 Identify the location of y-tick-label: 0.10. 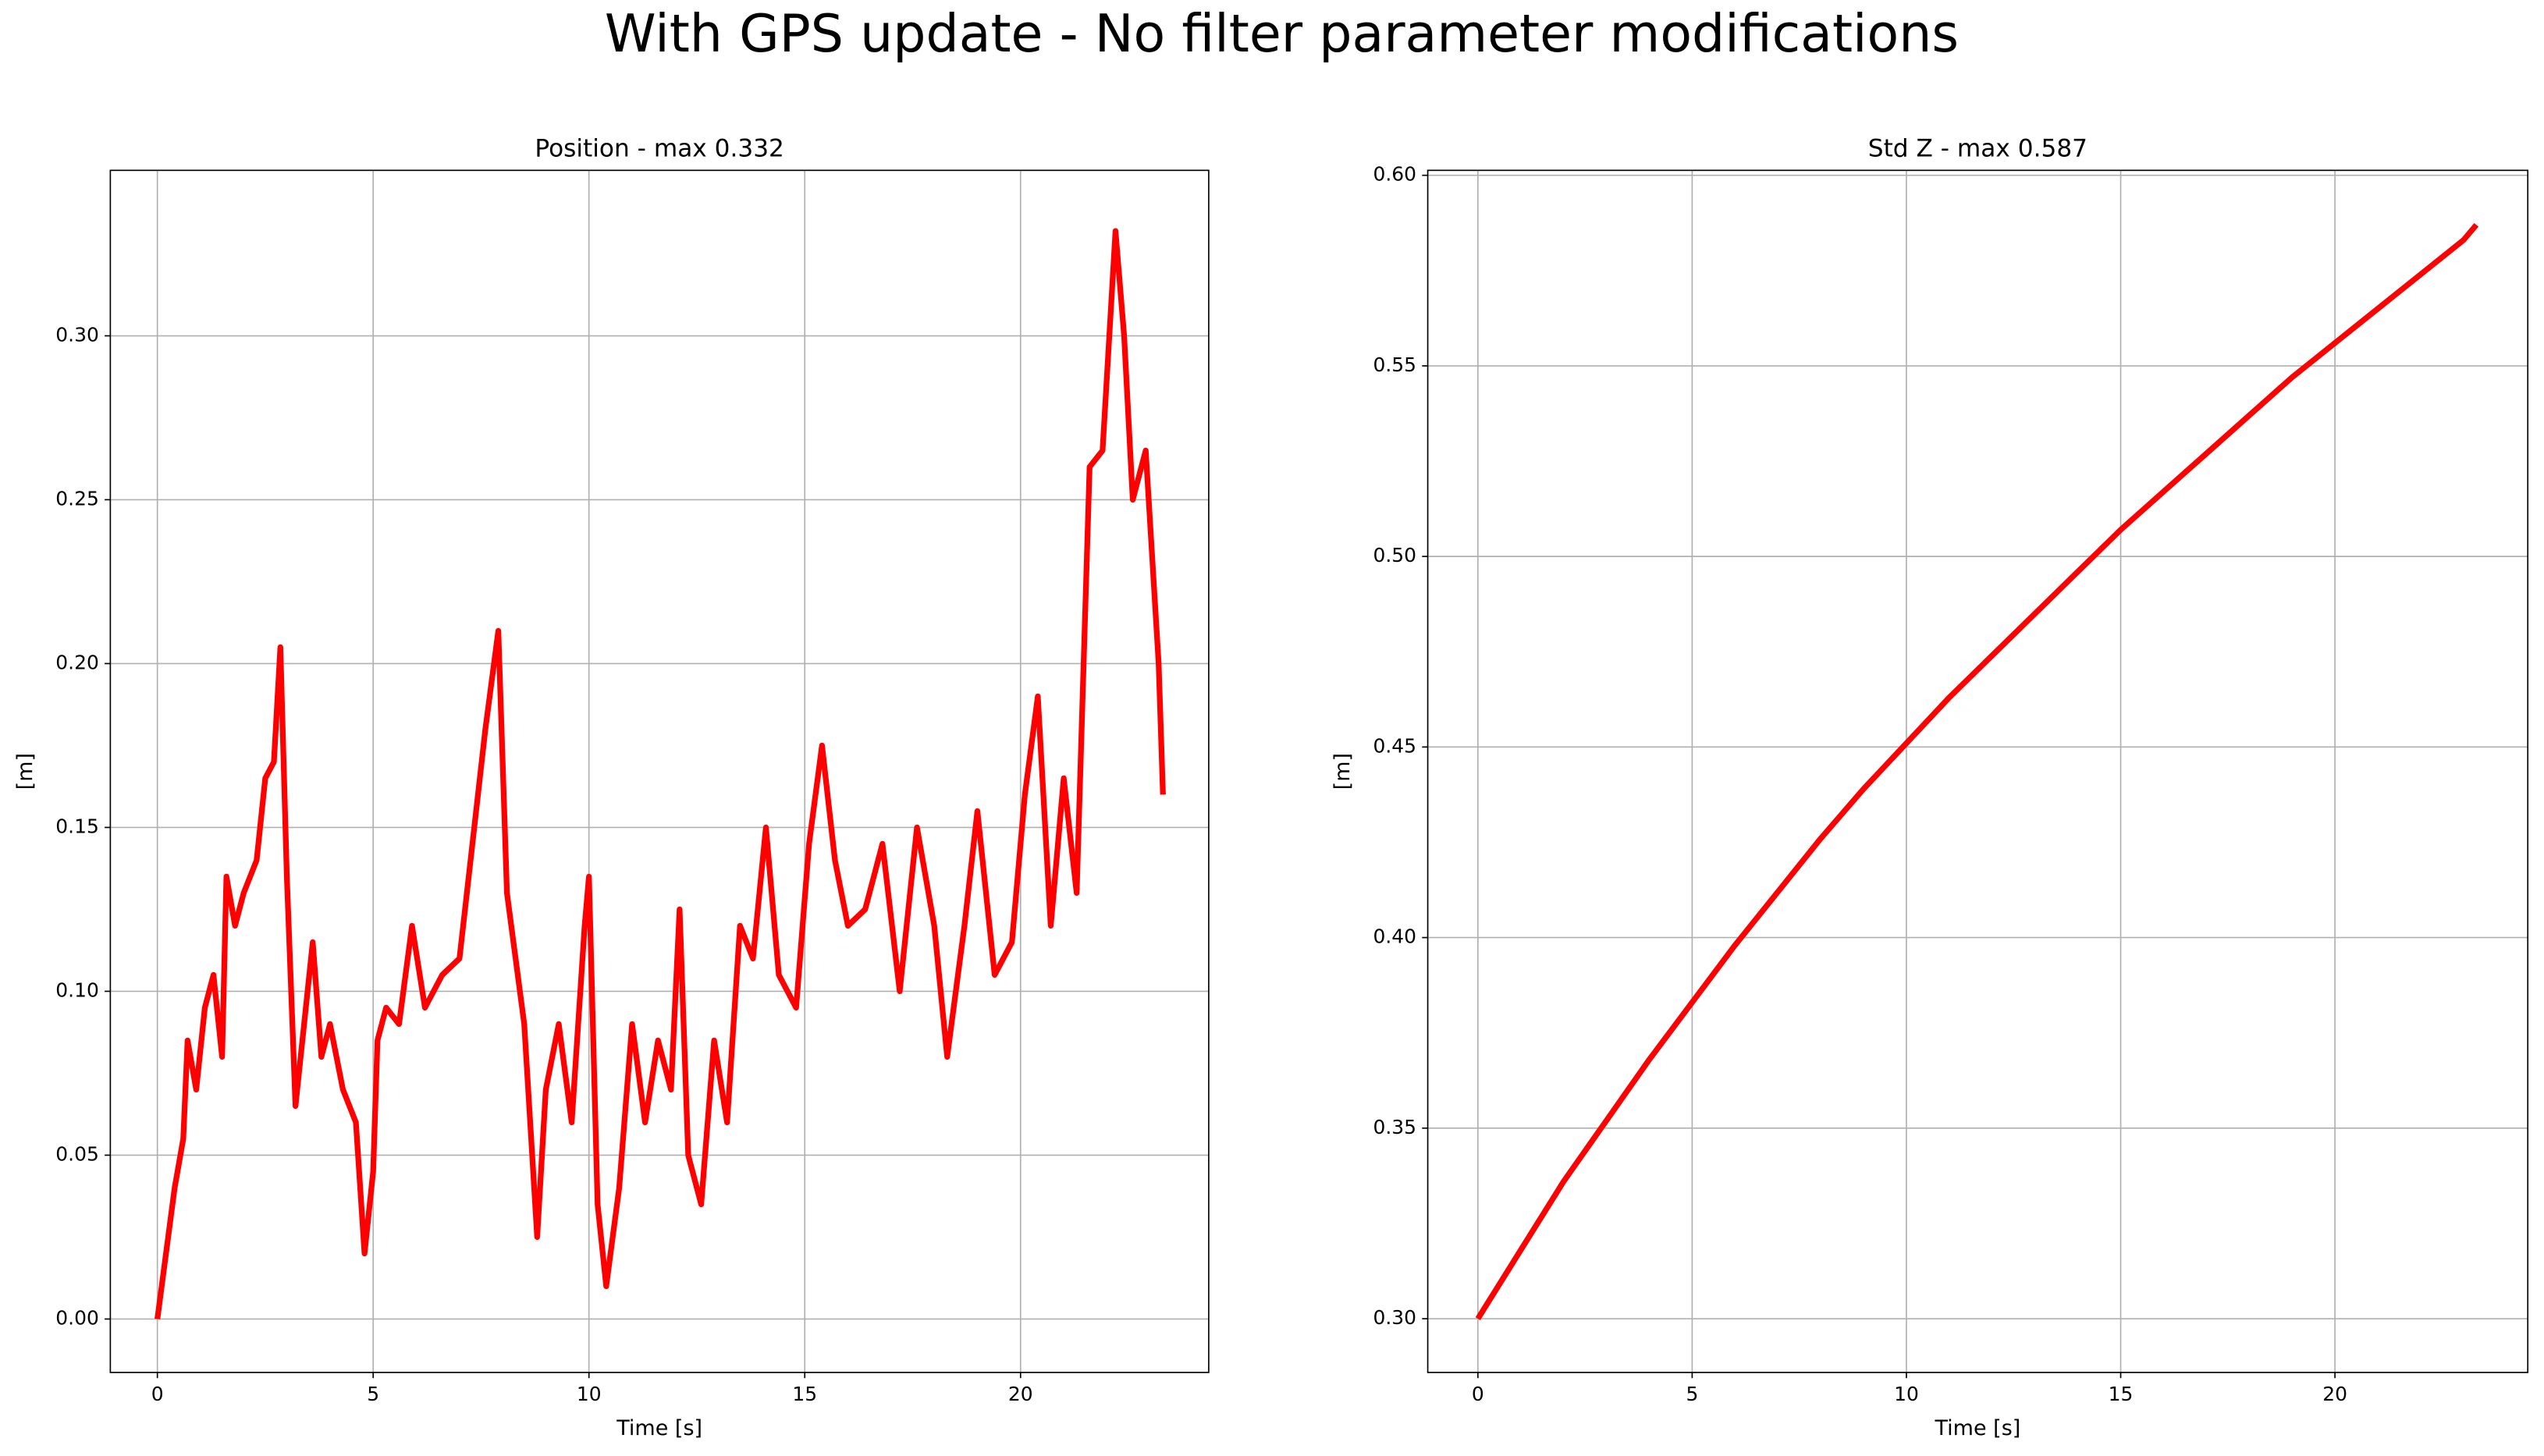
(77, 990).